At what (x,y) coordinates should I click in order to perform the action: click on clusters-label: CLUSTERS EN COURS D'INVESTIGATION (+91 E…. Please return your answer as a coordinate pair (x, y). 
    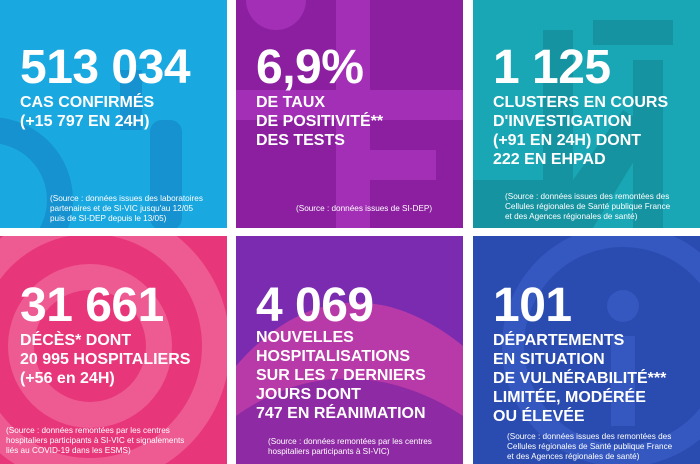
    Looking at the image, I should click on (581, 131).